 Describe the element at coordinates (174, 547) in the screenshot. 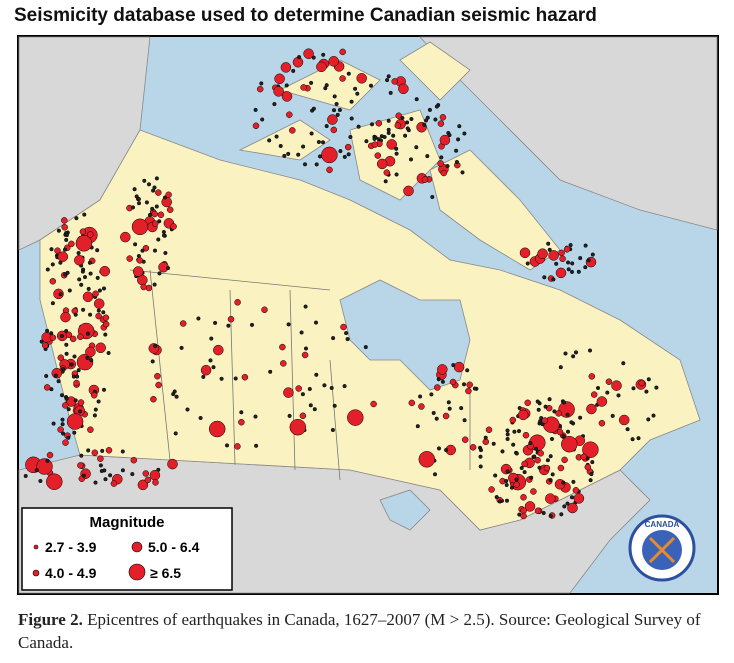

I see `legend-label: 5.0 - 6.4` at that location.